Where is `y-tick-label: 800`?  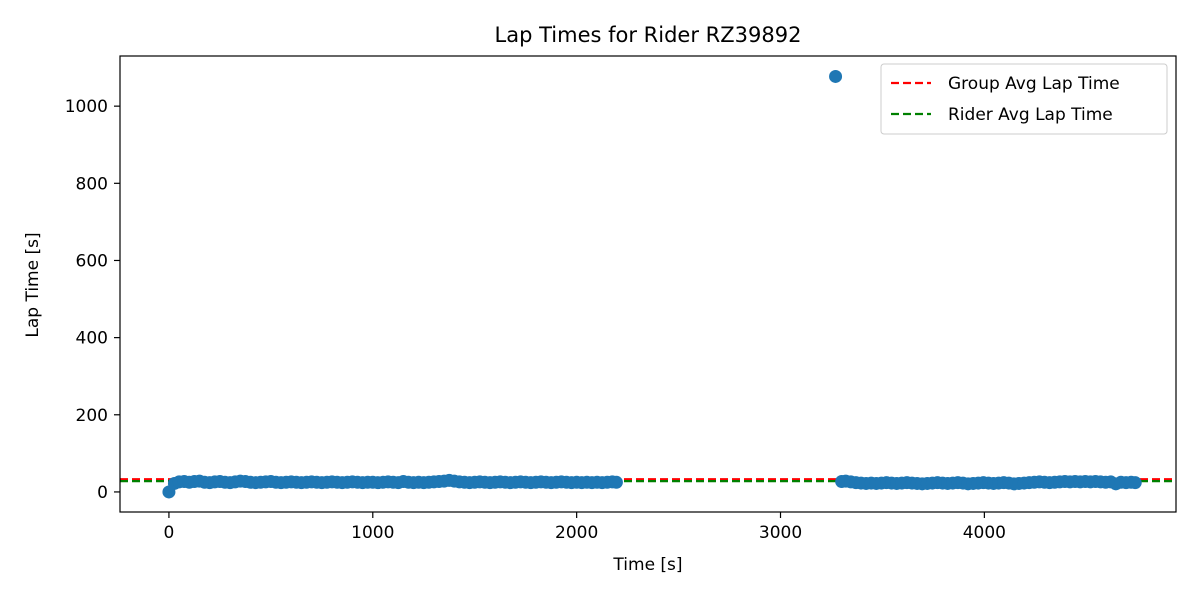 y-tick-label: 800 is located at coordinates (92, 184).